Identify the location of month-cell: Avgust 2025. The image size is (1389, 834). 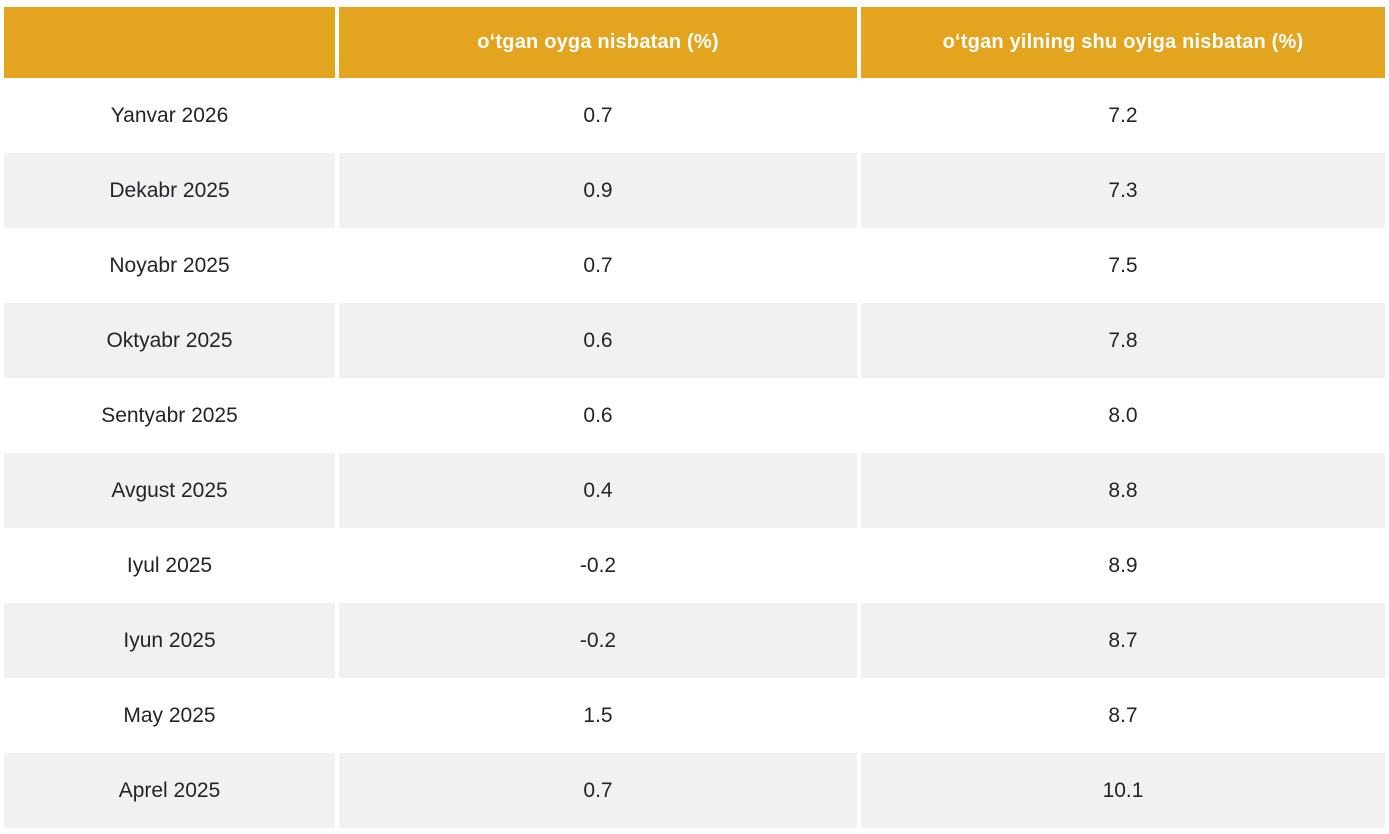
(169, 490).